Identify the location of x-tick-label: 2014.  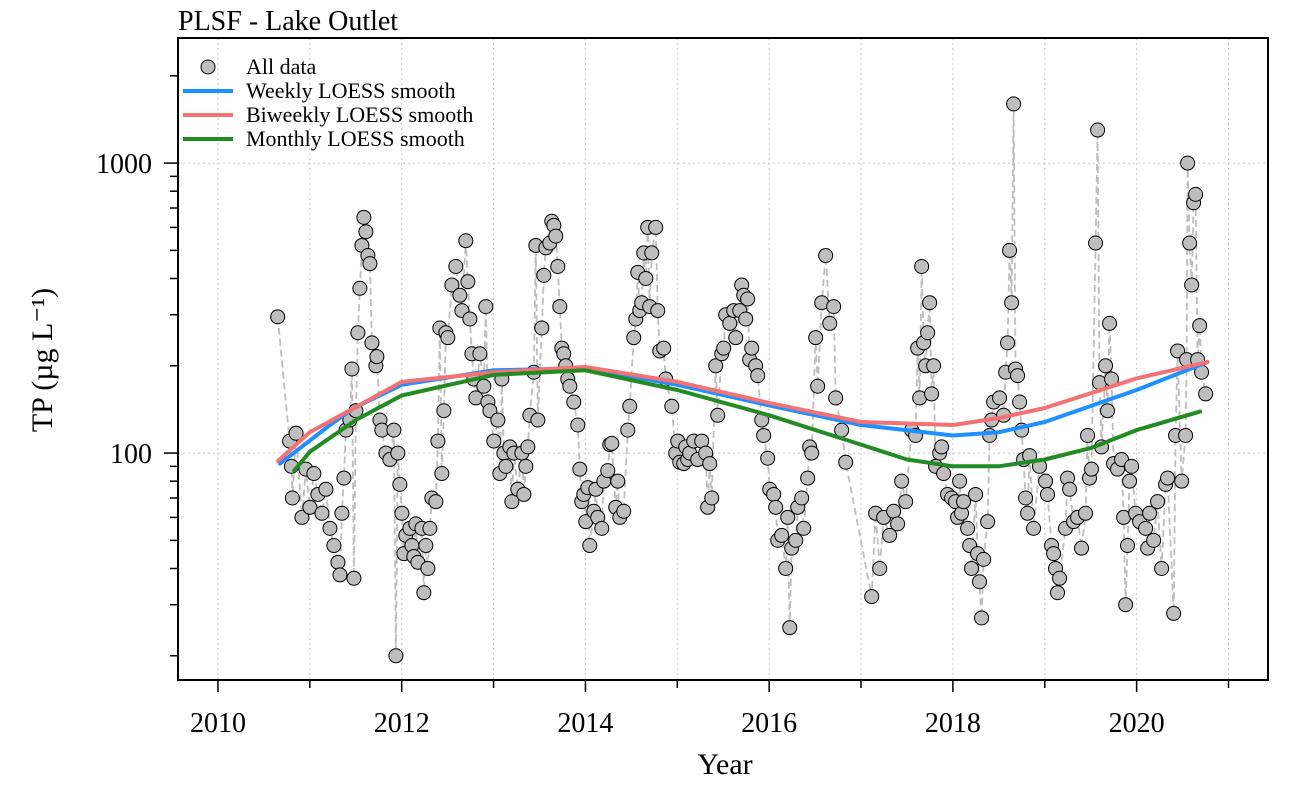
(585, 723).